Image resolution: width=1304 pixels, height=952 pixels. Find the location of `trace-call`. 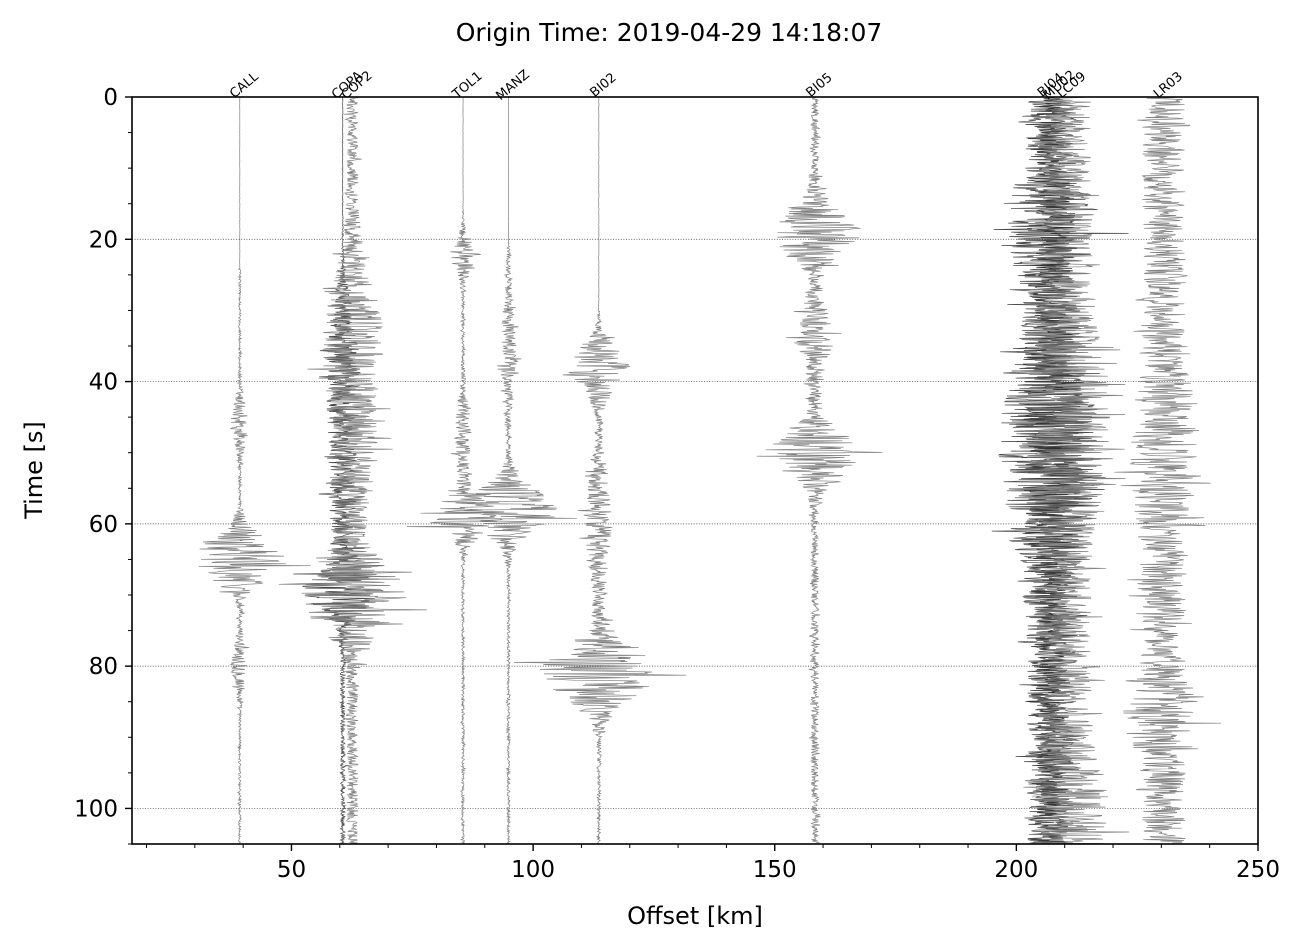

trace-call is located at coordinates (254, 470).